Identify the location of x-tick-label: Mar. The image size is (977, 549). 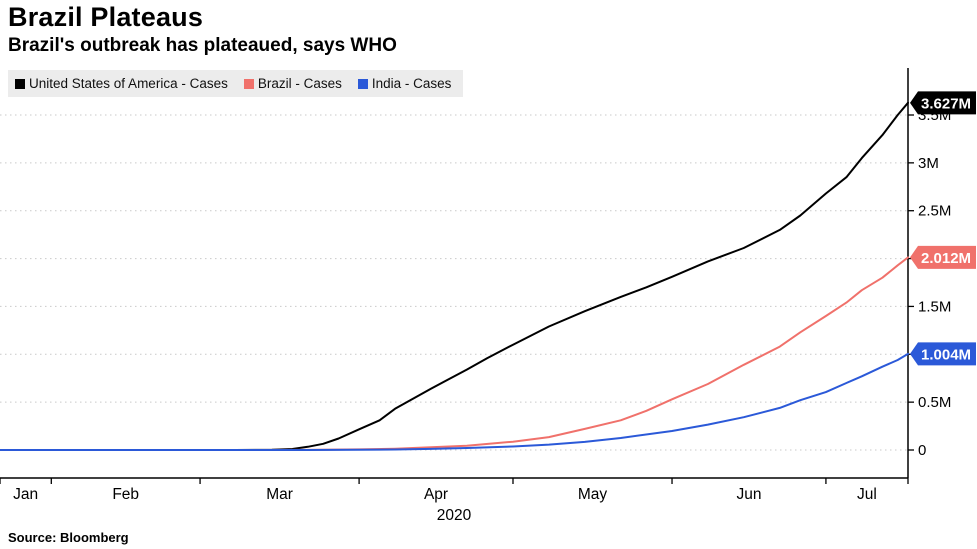
(279, 494).